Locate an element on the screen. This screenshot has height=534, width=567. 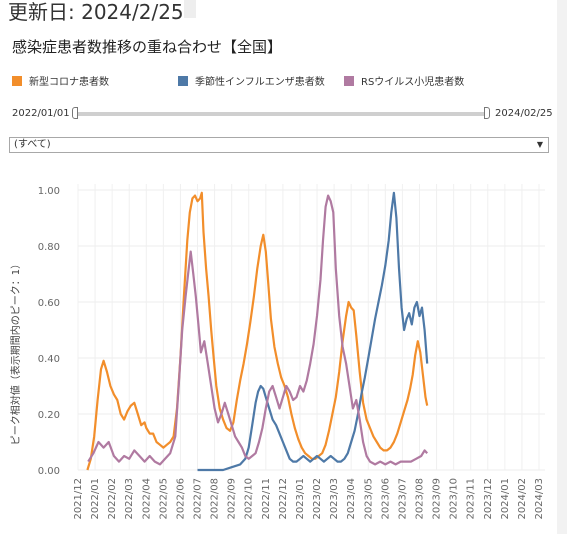
date-range-start-handle is located at coordinates (75, 113).